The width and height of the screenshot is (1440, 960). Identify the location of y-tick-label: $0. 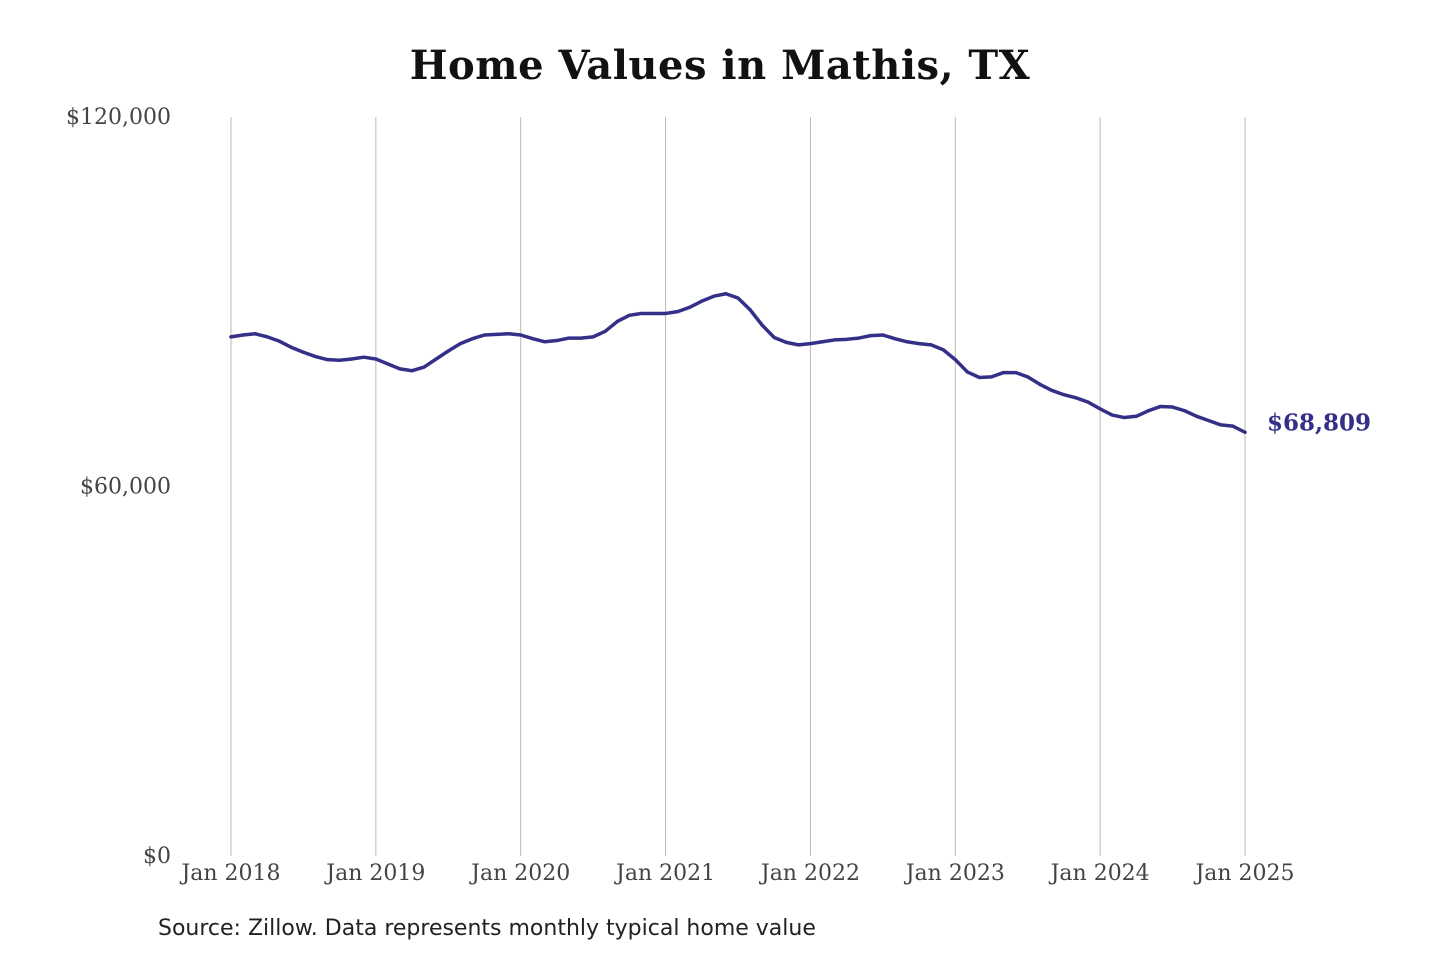
(157, 856).